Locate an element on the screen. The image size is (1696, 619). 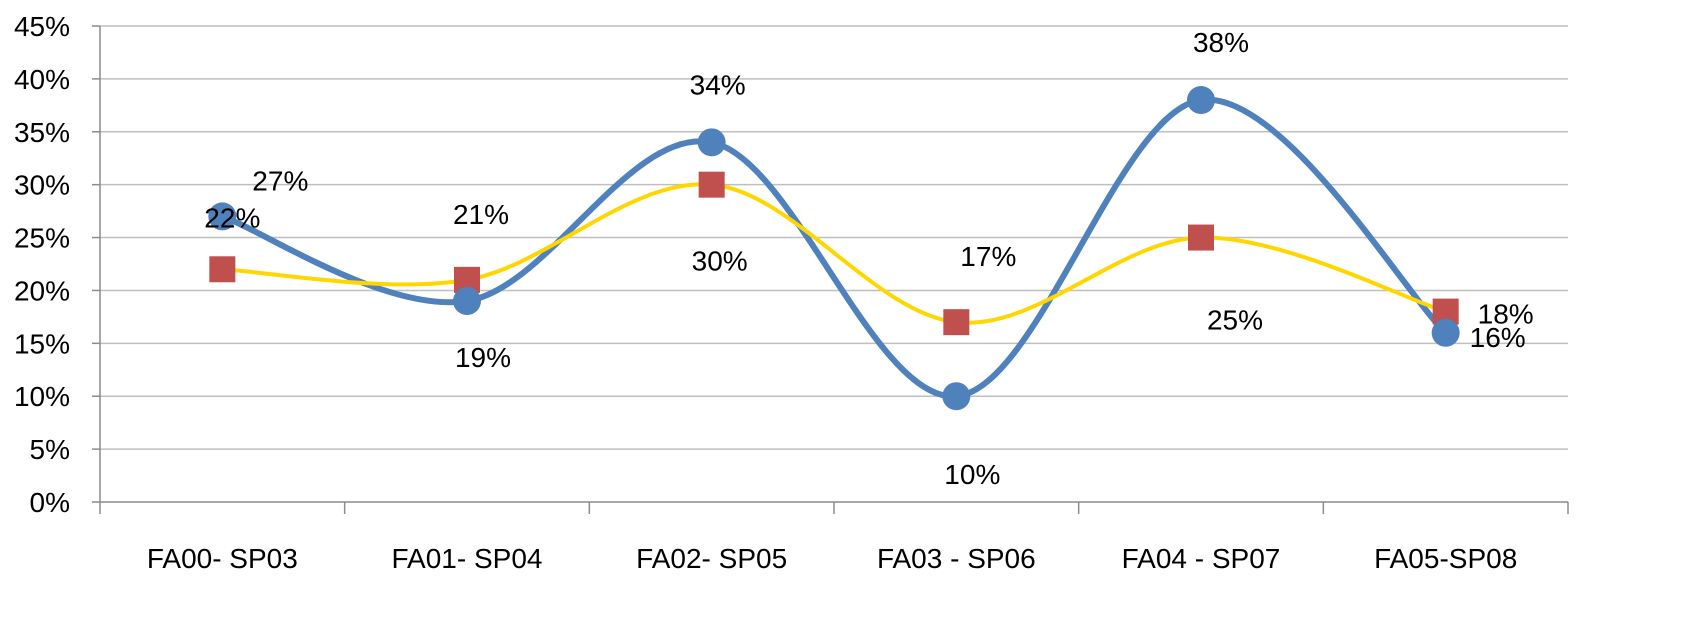
series-2-data-label: 21% is located at coordinates (481, 214).